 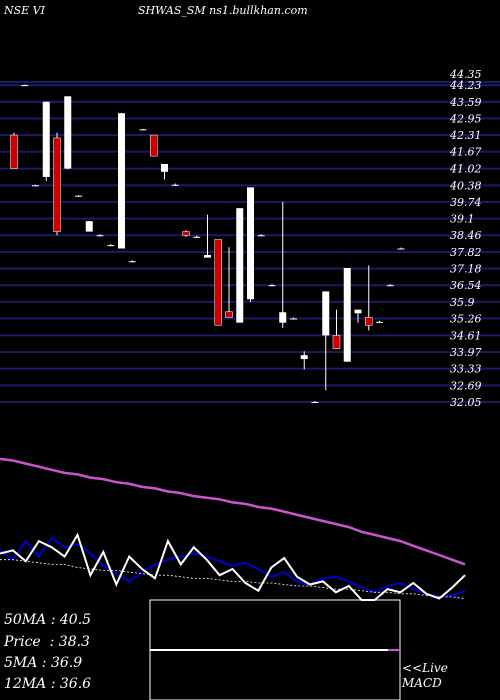 I want to click on tick-label: 35.9, so click(x=462, y=302).